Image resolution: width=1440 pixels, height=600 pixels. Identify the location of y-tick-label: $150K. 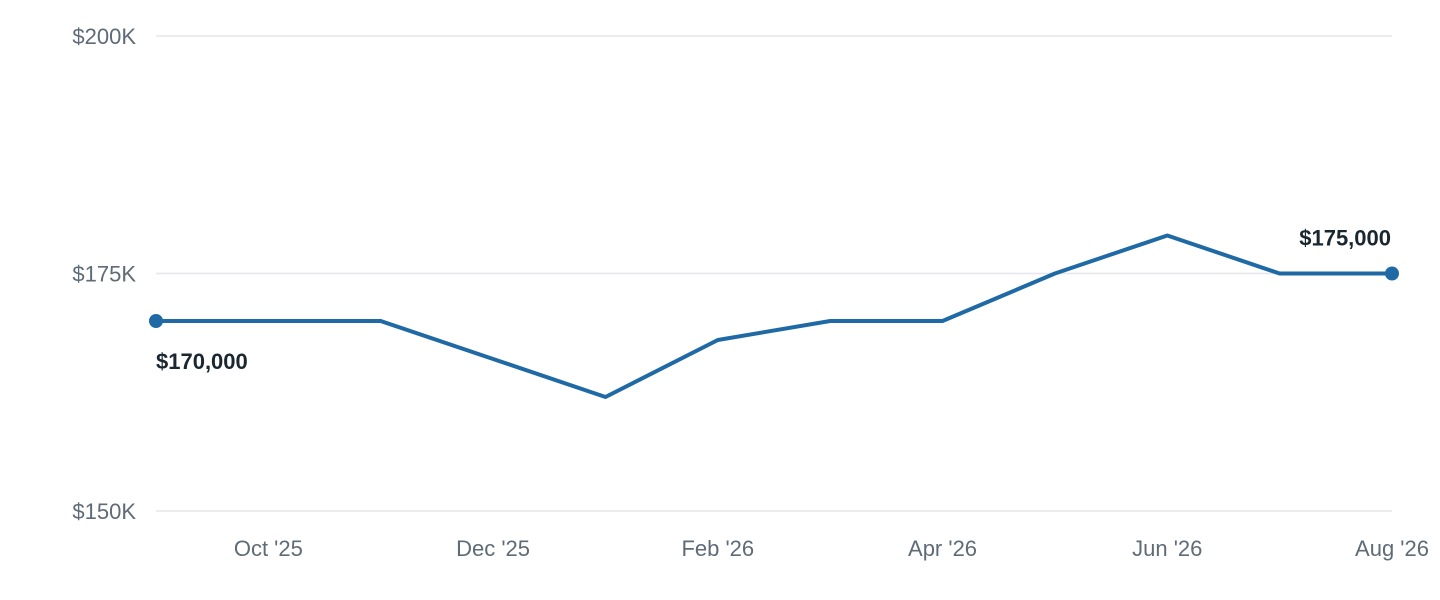
(104, 511).